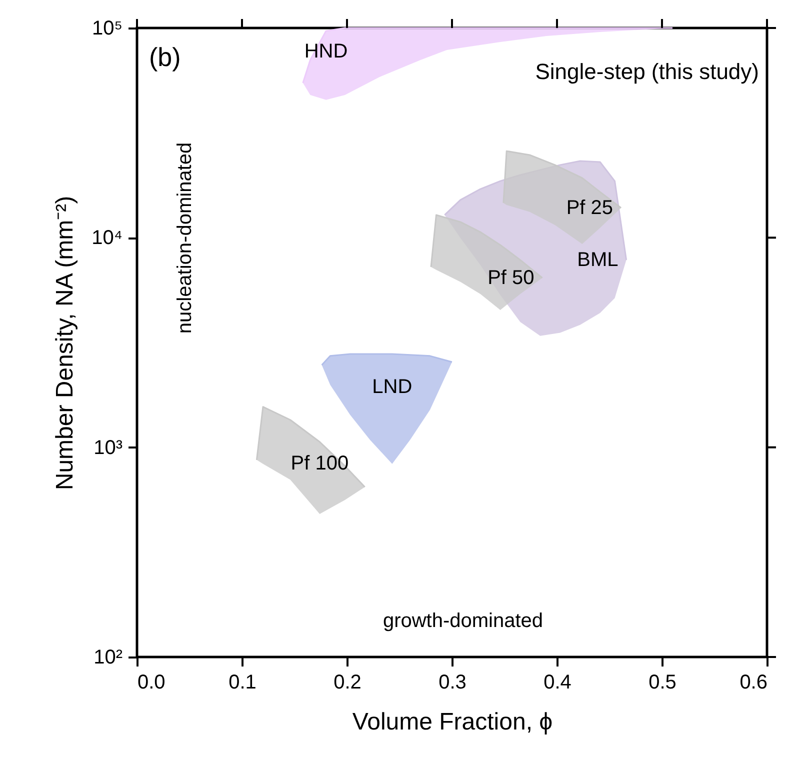  I want to click on series-label: LND, so click(392, 387).